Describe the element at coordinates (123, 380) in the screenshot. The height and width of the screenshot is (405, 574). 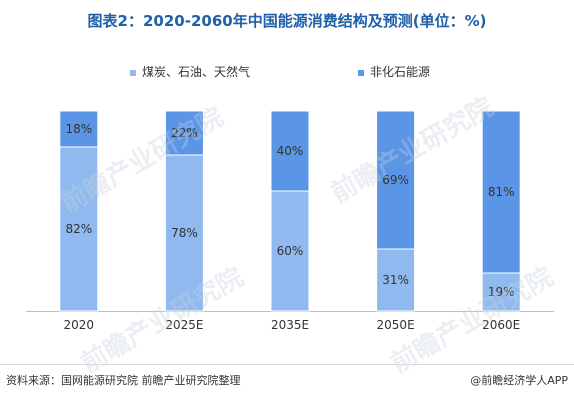
I see `source-note: 资料来源：国网能源研究院 前瞻产业研究院整理` at that location.